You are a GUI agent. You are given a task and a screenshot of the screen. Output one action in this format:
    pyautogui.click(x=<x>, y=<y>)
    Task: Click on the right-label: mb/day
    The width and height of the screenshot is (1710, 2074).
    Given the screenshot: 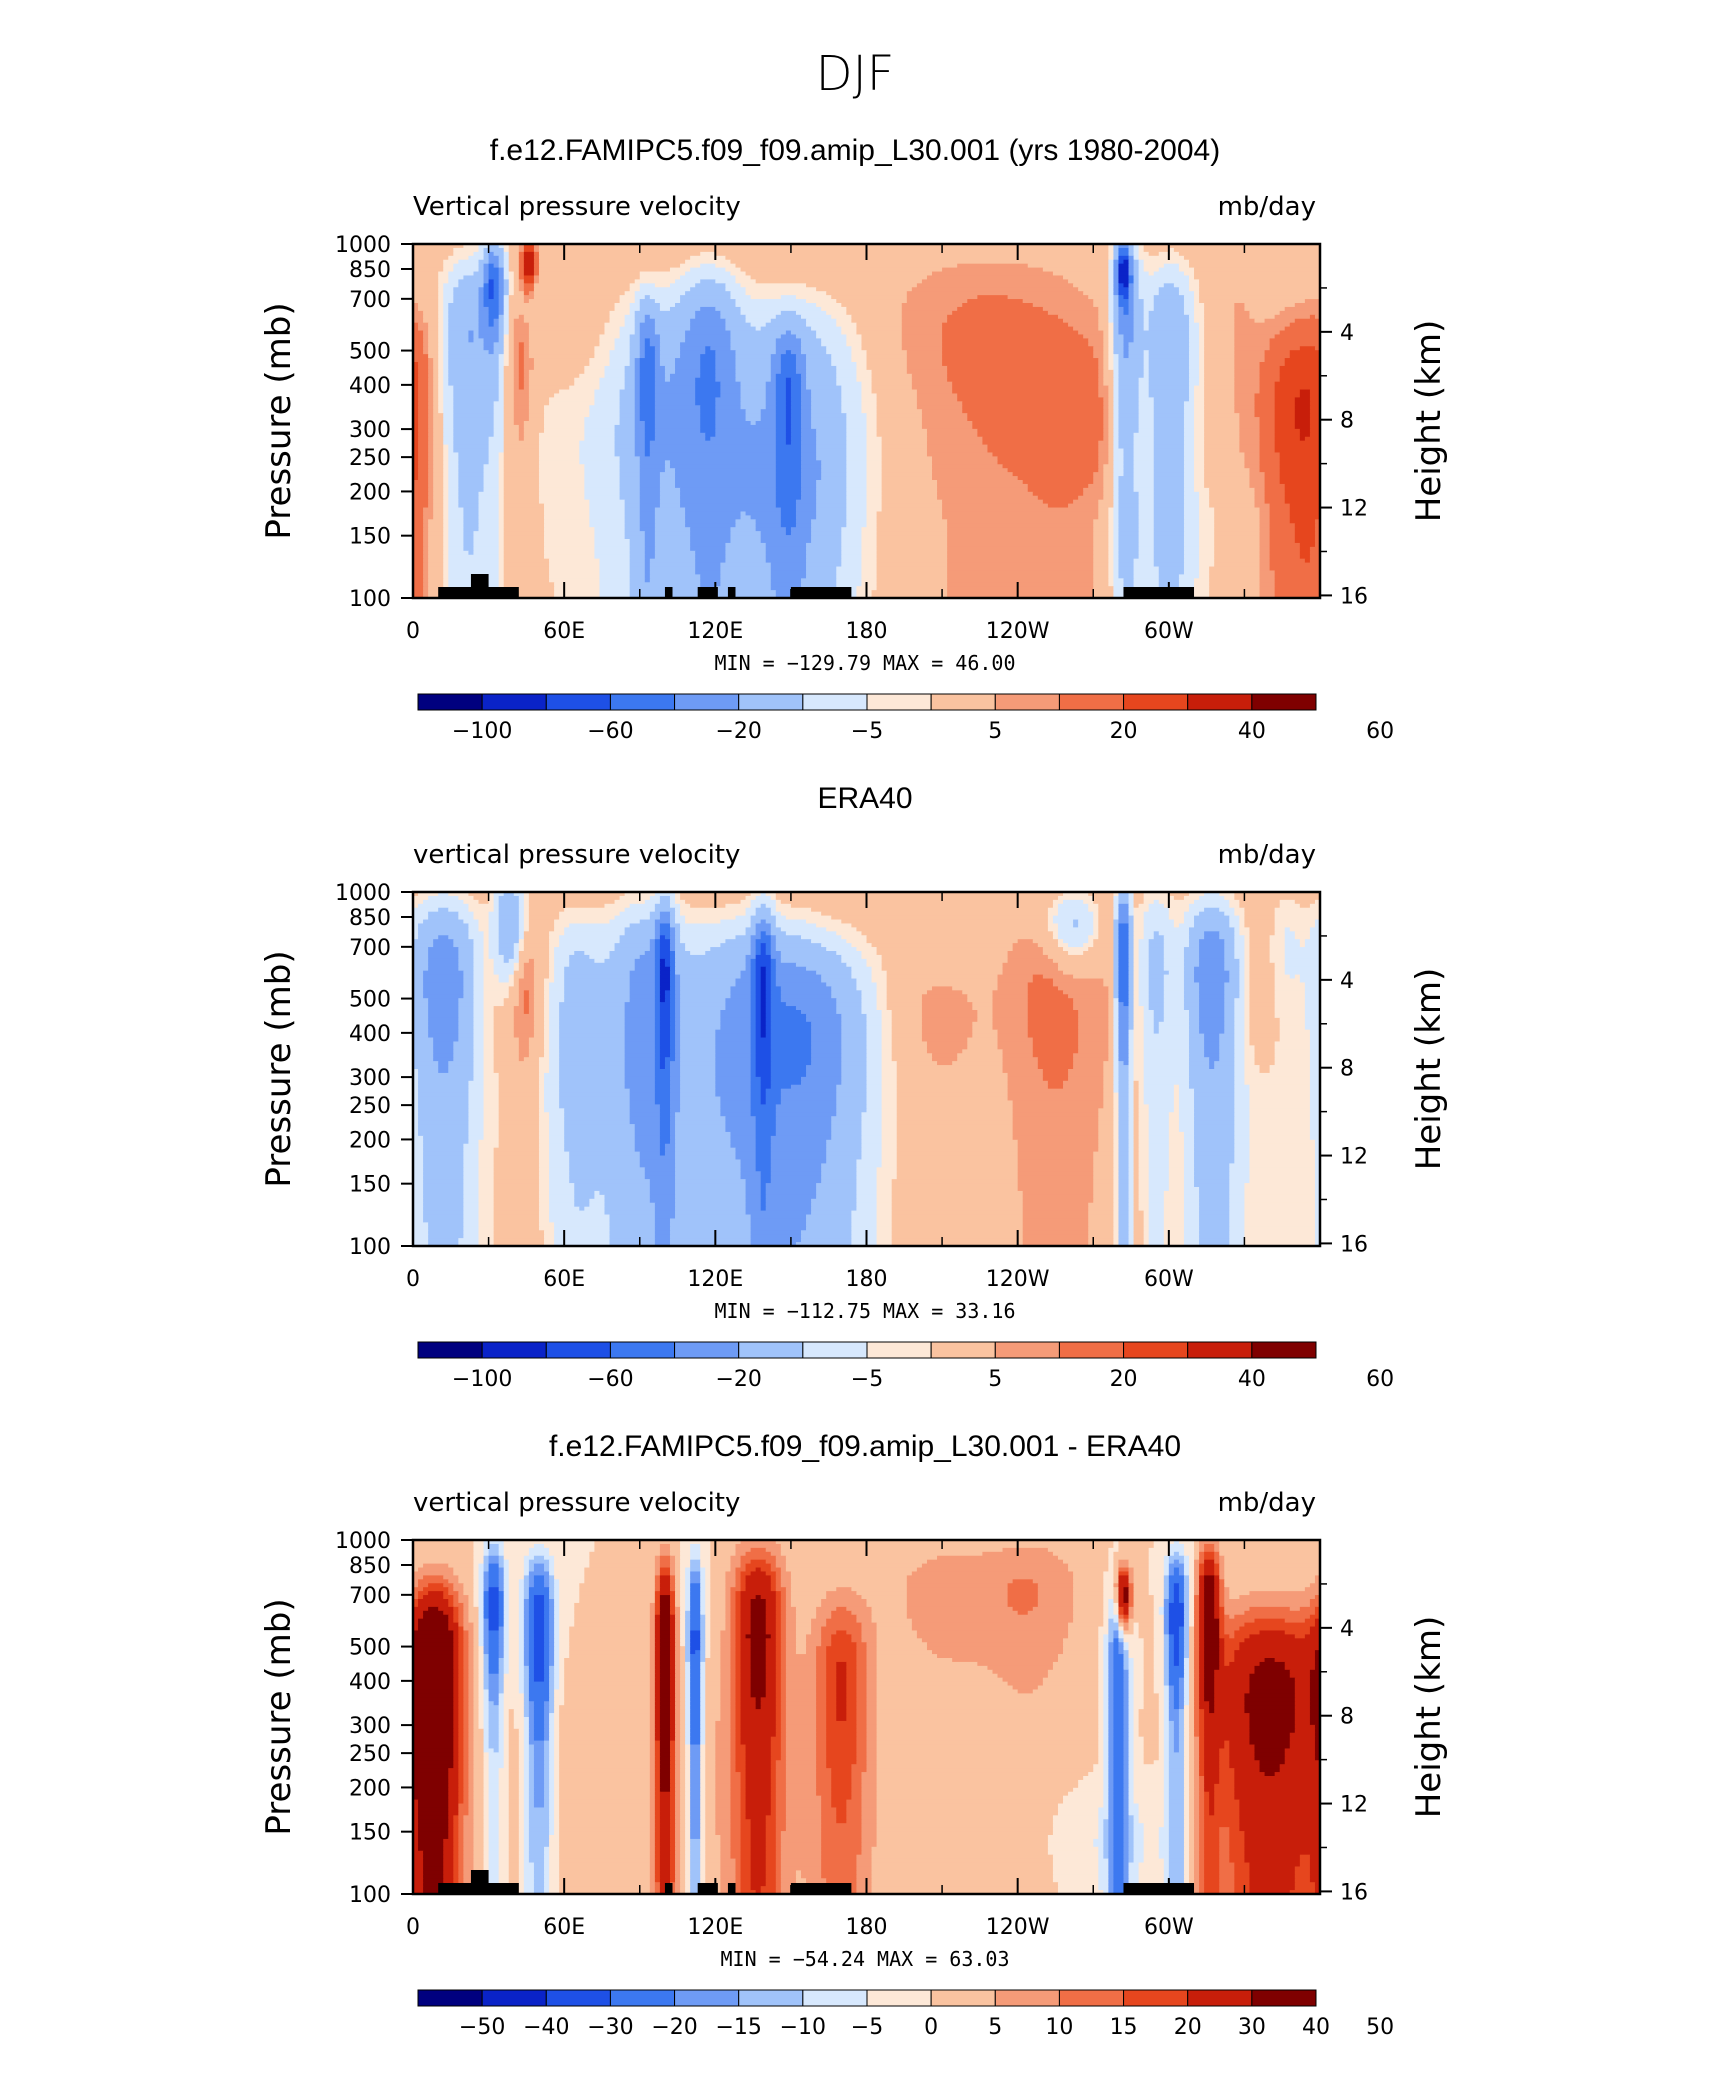 What is the action you would take?
    pyautogui.click(x=1267, y=207)
    